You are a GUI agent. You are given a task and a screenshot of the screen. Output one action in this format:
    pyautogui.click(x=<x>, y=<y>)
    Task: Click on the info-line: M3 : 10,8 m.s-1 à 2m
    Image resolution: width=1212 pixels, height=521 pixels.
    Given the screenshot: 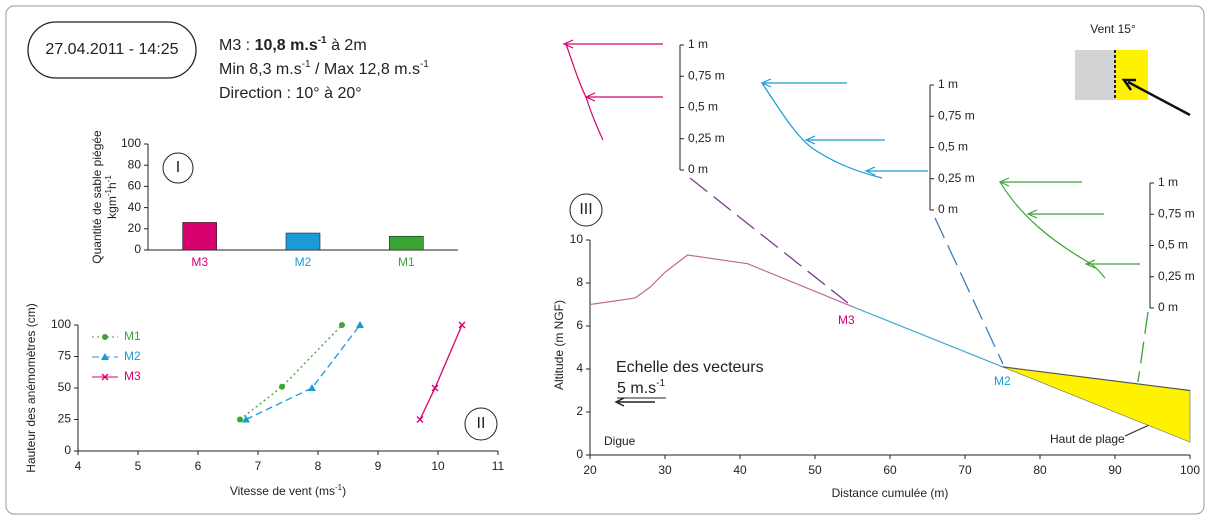 What is the action you would take?
    pyautogui.click(x=293, y=45)
    